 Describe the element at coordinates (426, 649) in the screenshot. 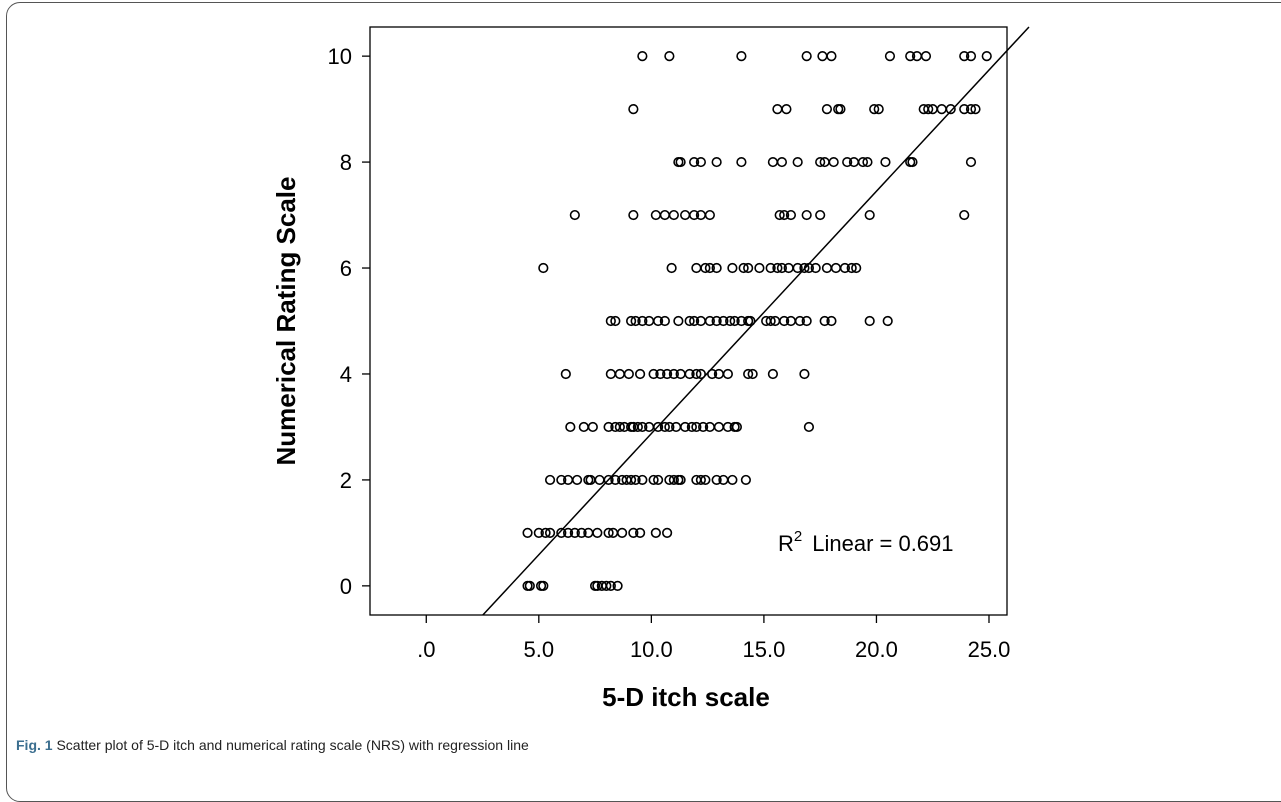

I see `x-tick-label: .0` at that location.